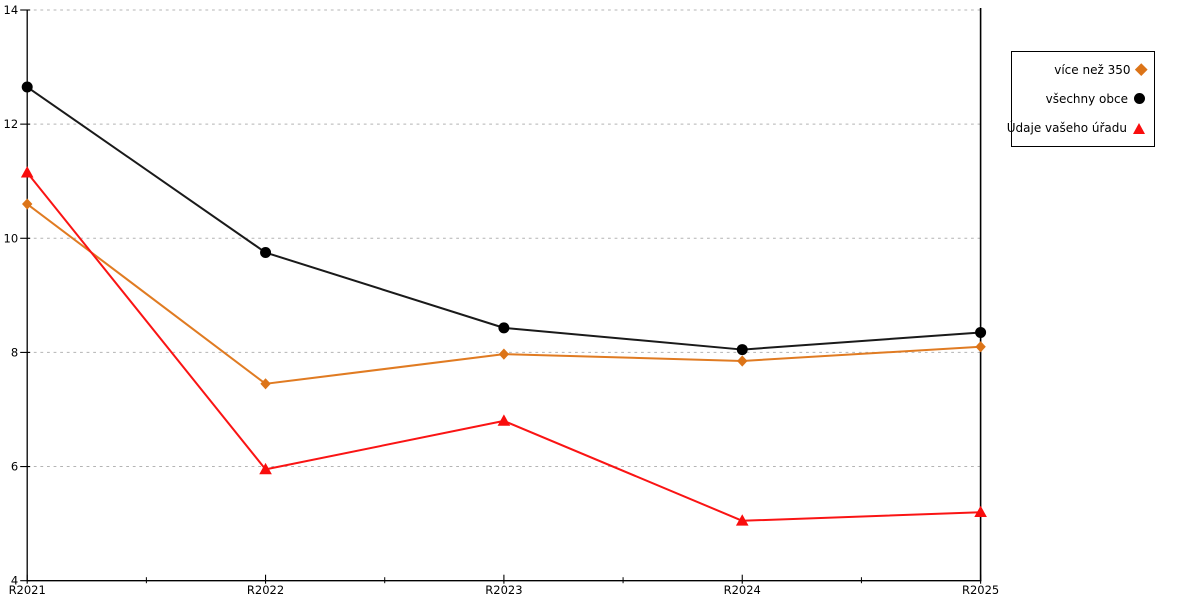  Describe the element at coordinates (1092, 69) in the screenshot. I see `legend-label: více než 350` at that location.